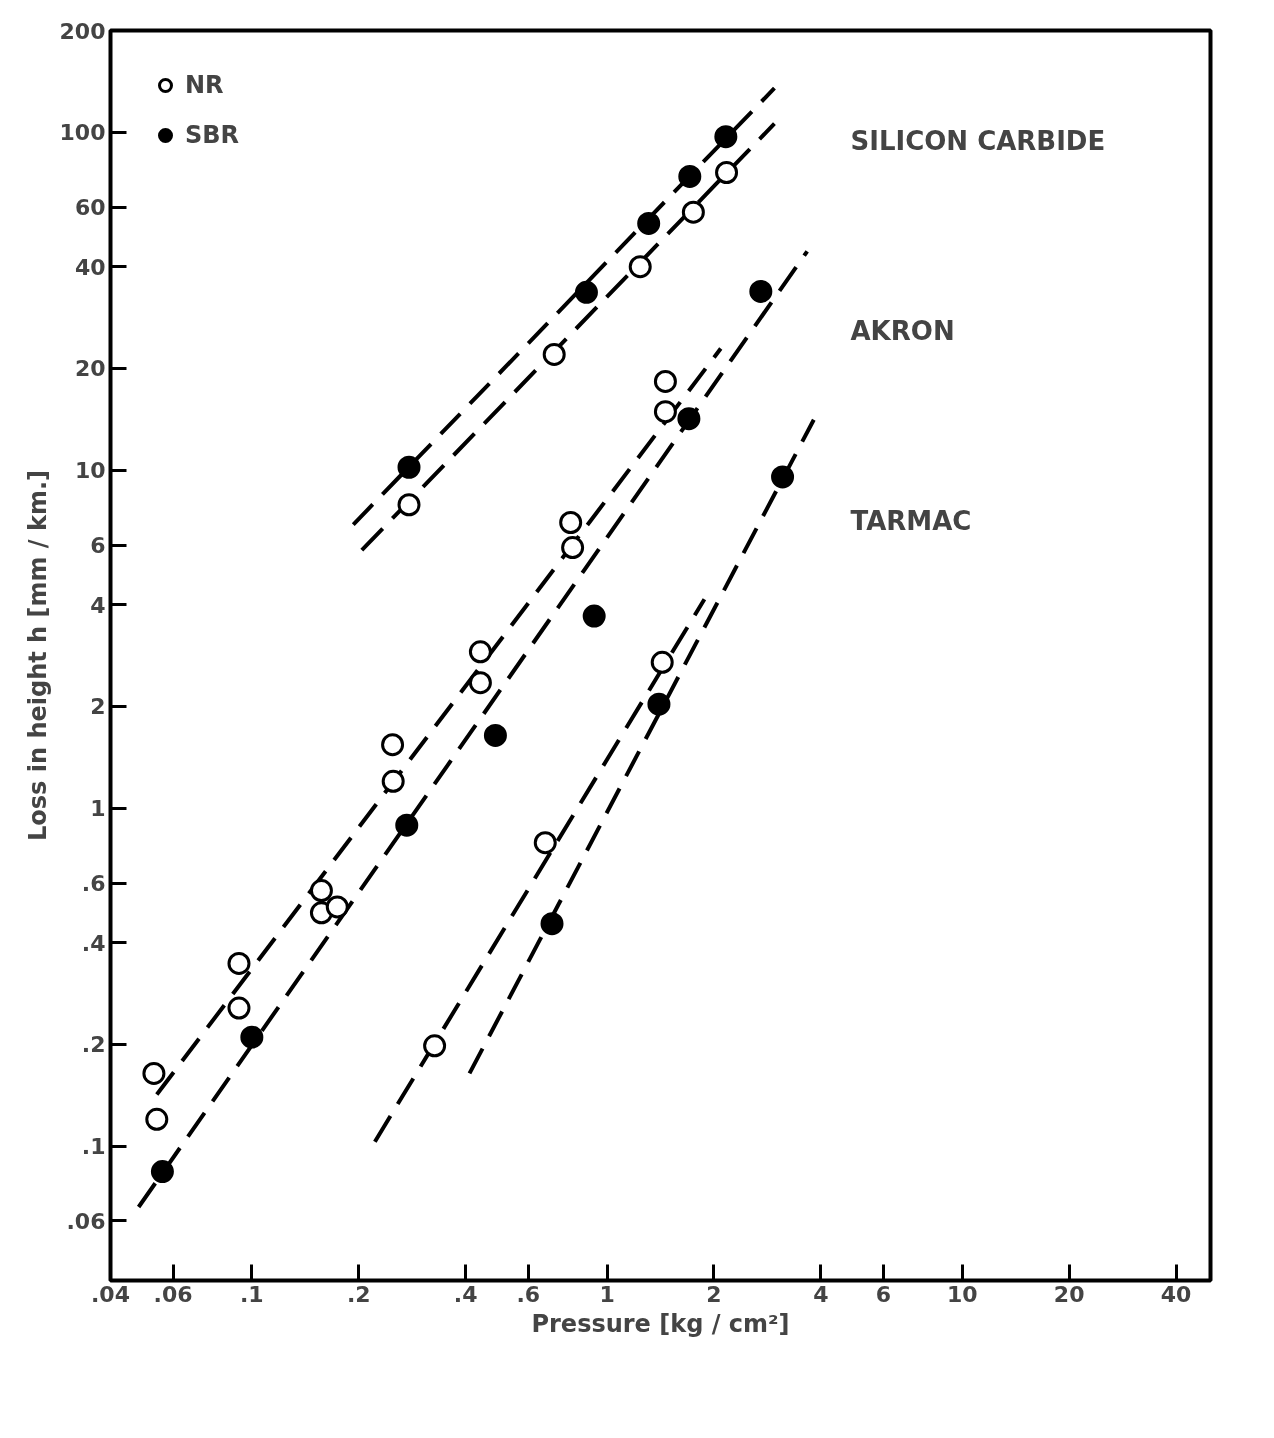  What do you see at coordinates (93, 884) in the screenshot?
I see `y-tick-label: .6` at bounding box center [93, 884].